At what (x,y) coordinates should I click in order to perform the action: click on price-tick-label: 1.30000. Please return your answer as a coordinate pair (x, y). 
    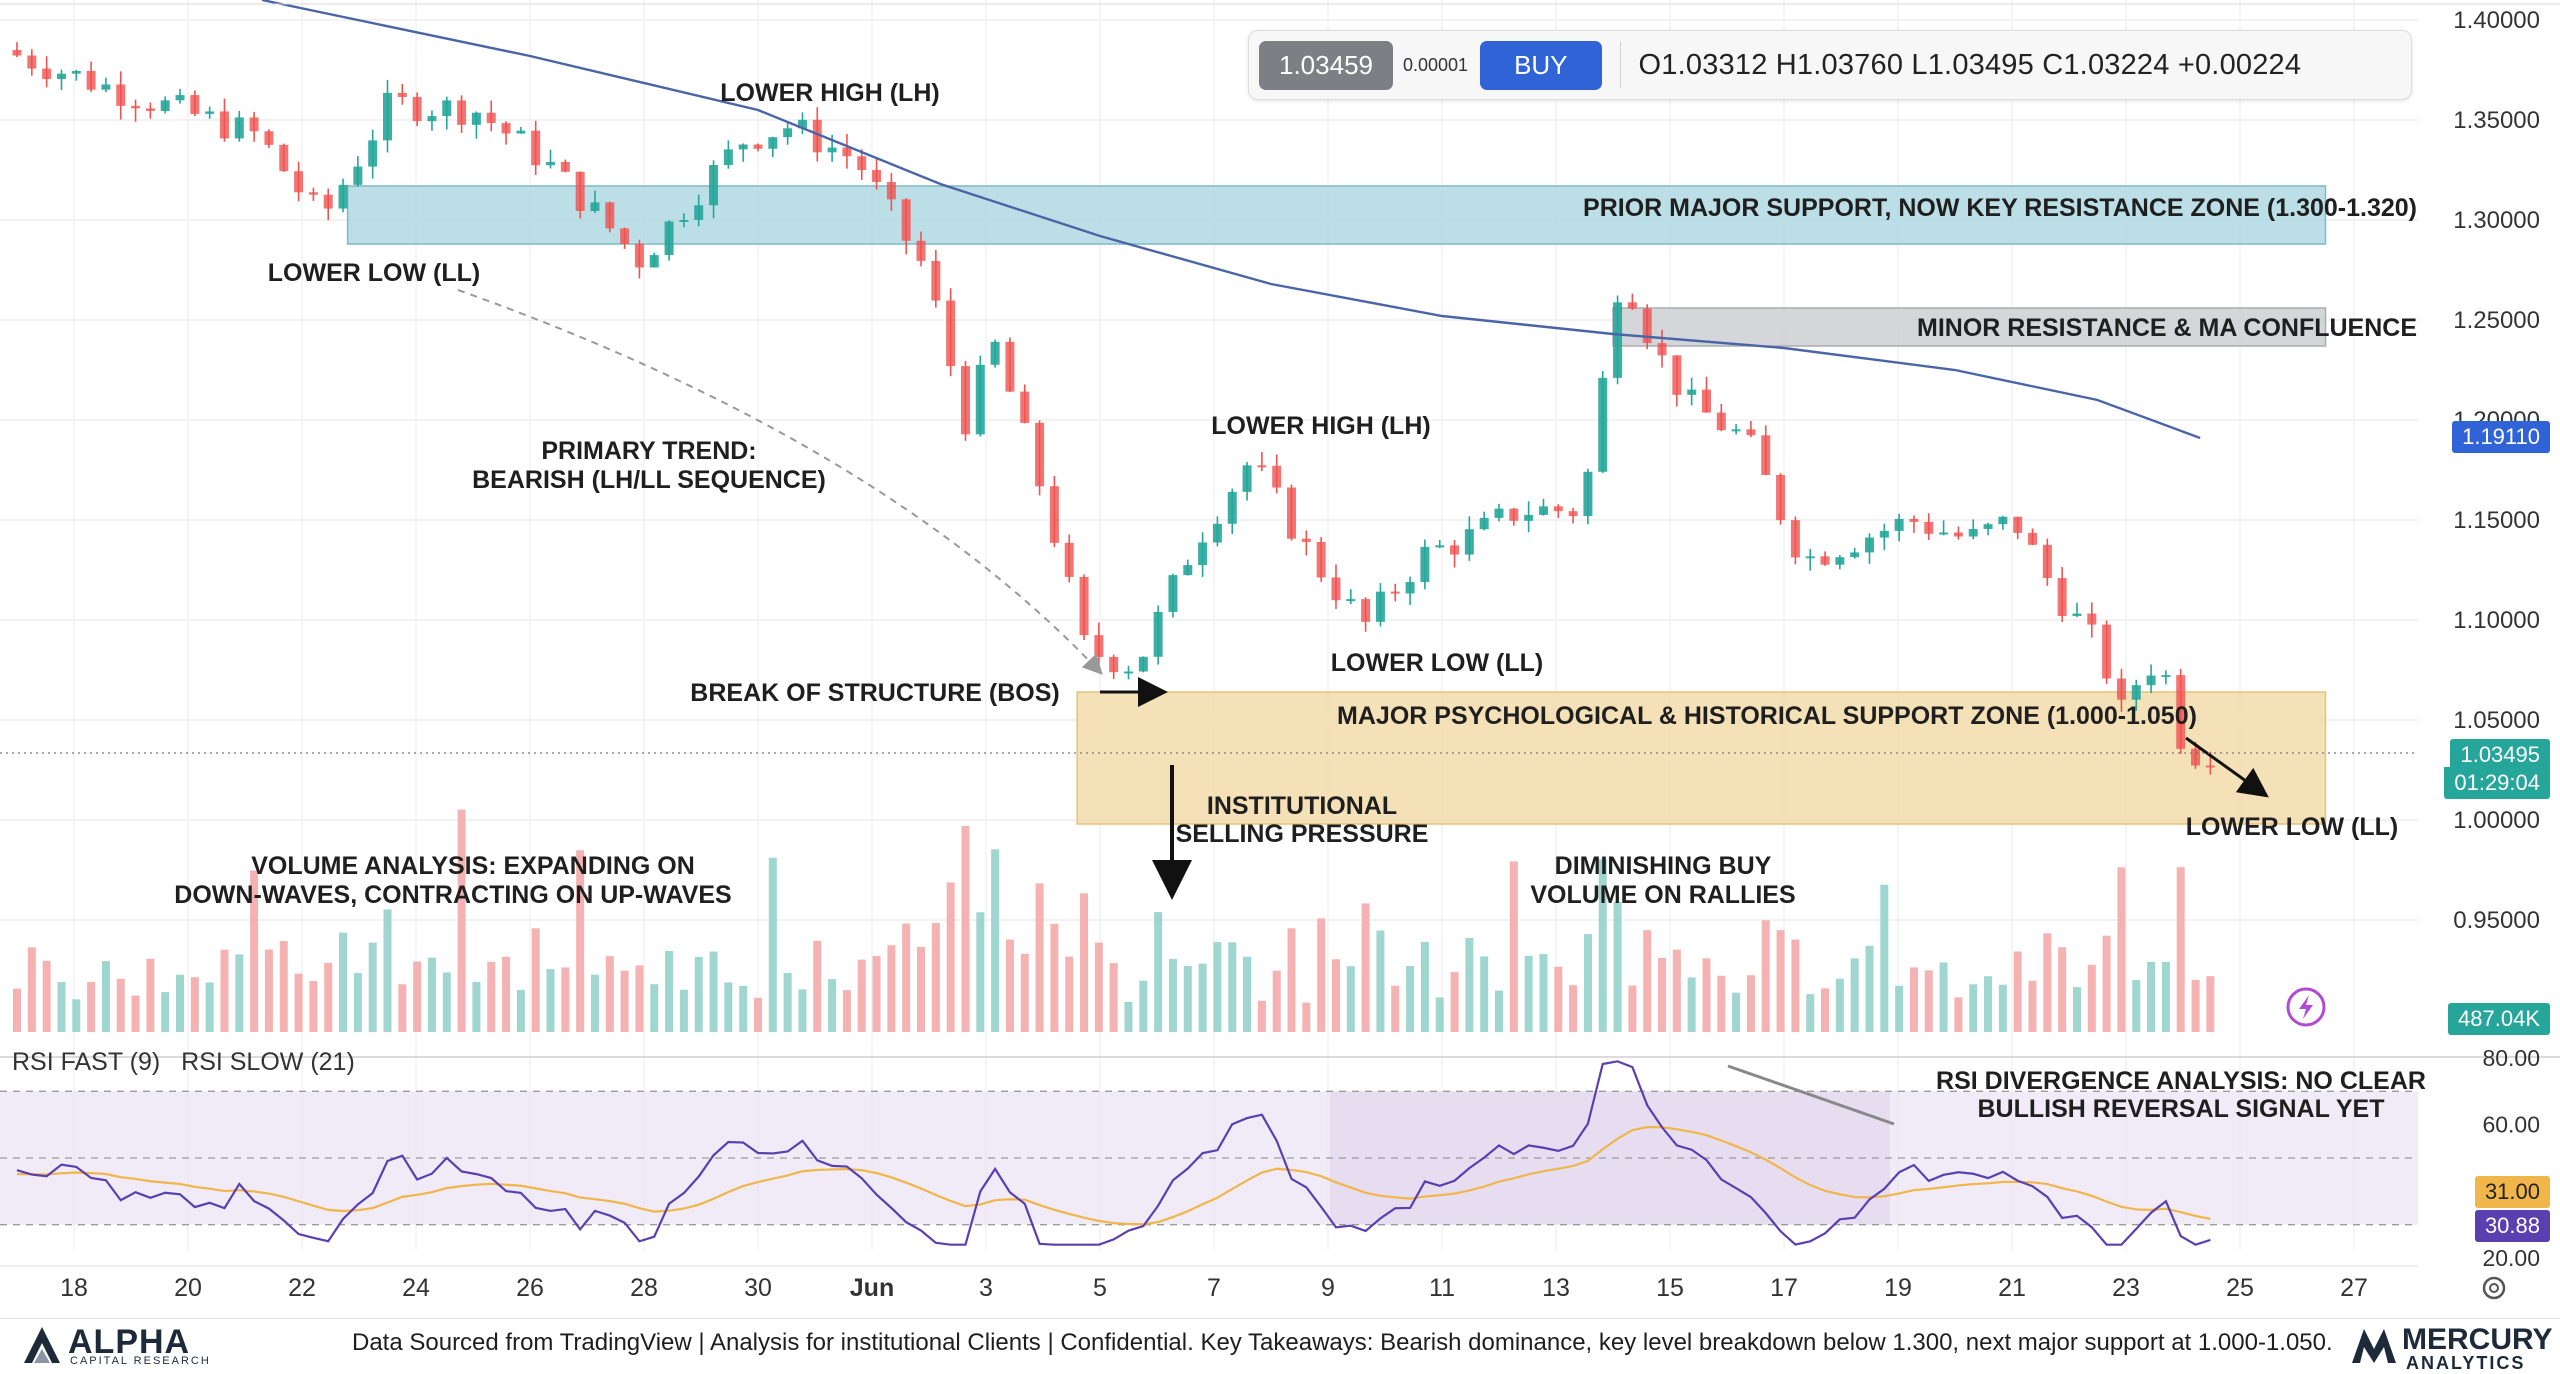
    Looking at the image, I should click on (2496, 220).